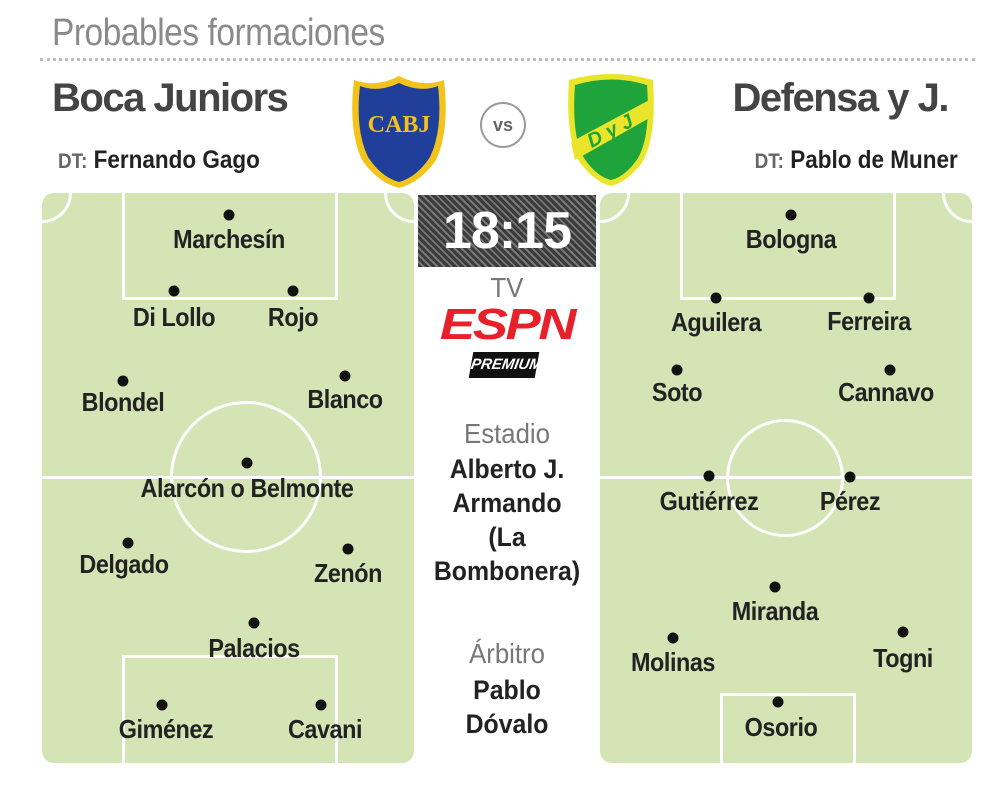 This screenshot has height=797, width=1000. What do you see at coordinates (218, 33) in the screenshot?
I see `page-title: Probables formaciones` at bounding box center [218, 33].